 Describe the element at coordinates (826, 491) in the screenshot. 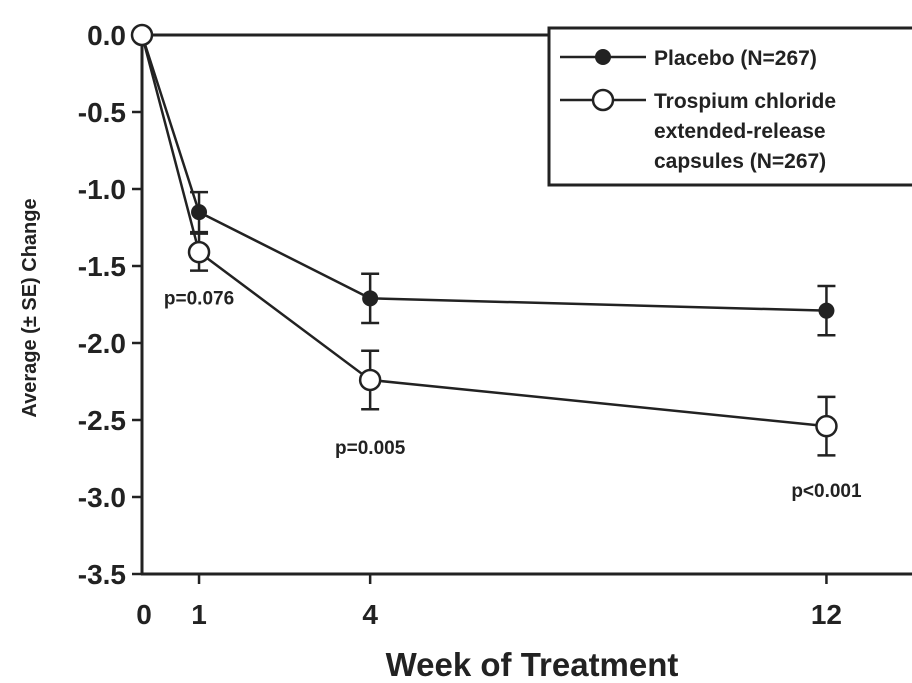

I see `p-value-label: p<0.001` at that location.